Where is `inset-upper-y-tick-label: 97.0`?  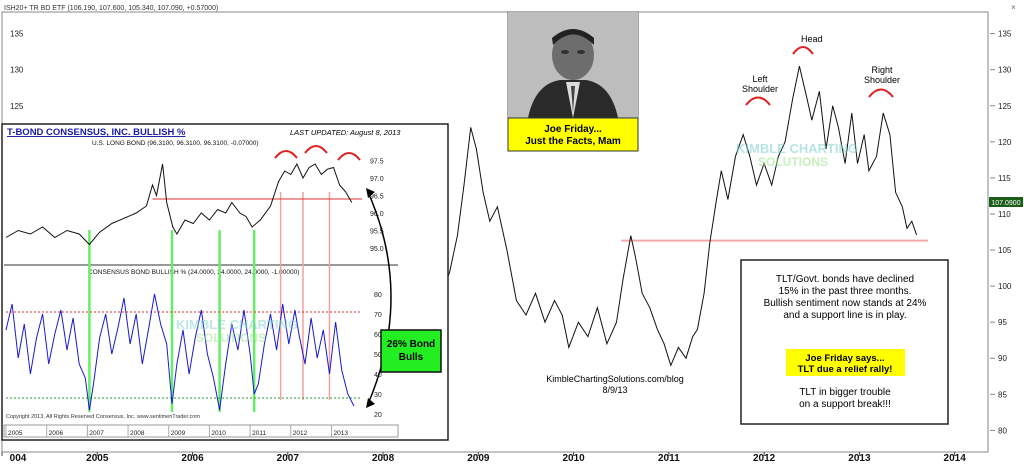
inset-upper-y-tick-label: 97.0 is located at coordinates (377, 179).